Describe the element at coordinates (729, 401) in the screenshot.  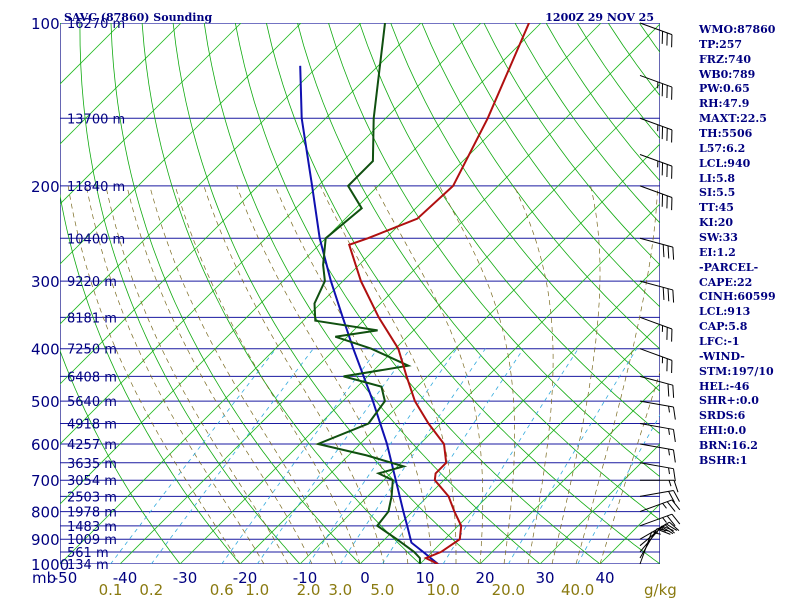
I see `sounding-index: SHR+:0.0` at that location.